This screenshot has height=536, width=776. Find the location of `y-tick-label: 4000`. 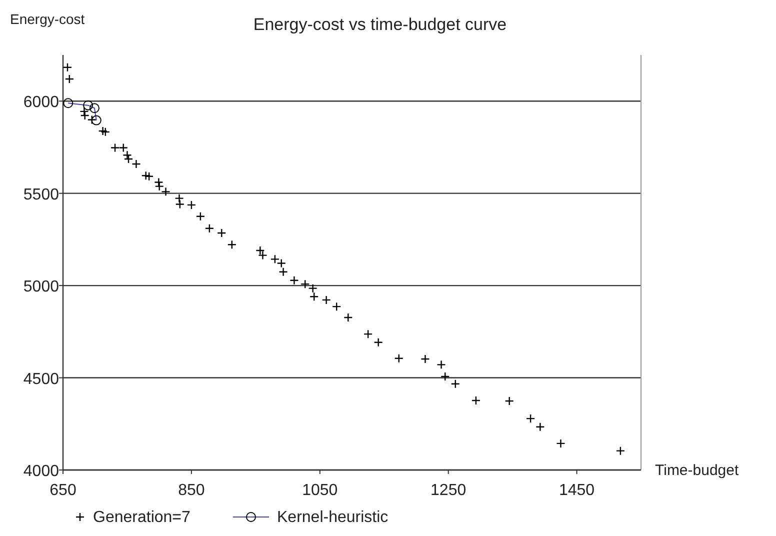

y-tick-label: 4000 is located at coordinates (41, 471).